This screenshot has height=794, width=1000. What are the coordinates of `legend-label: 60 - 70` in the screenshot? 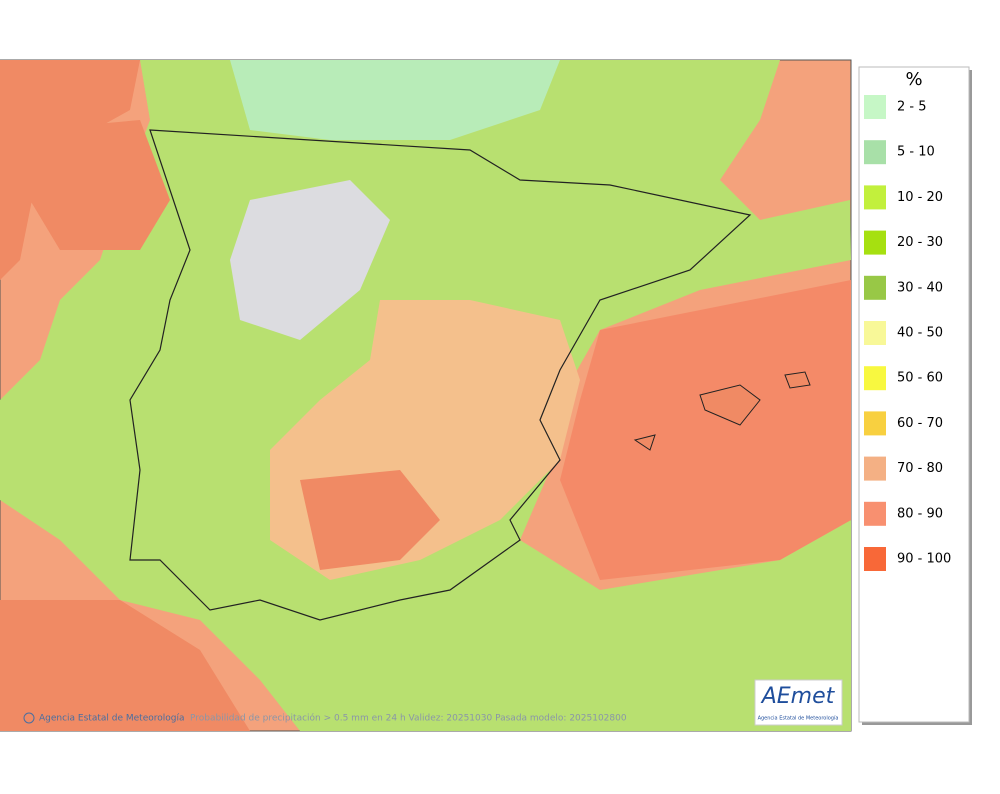 It's located at (920, 423).